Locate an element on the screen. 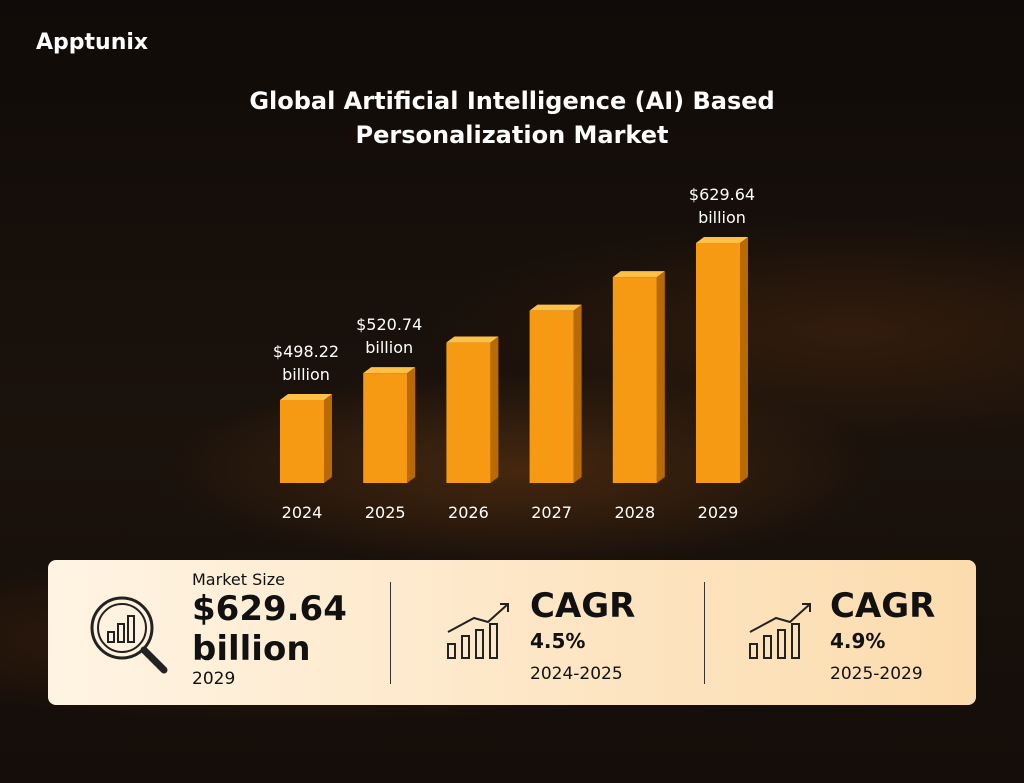 This screenshot has width=1024, height=783. x-tick-label: 2026 is located at coordinates (468, 512).